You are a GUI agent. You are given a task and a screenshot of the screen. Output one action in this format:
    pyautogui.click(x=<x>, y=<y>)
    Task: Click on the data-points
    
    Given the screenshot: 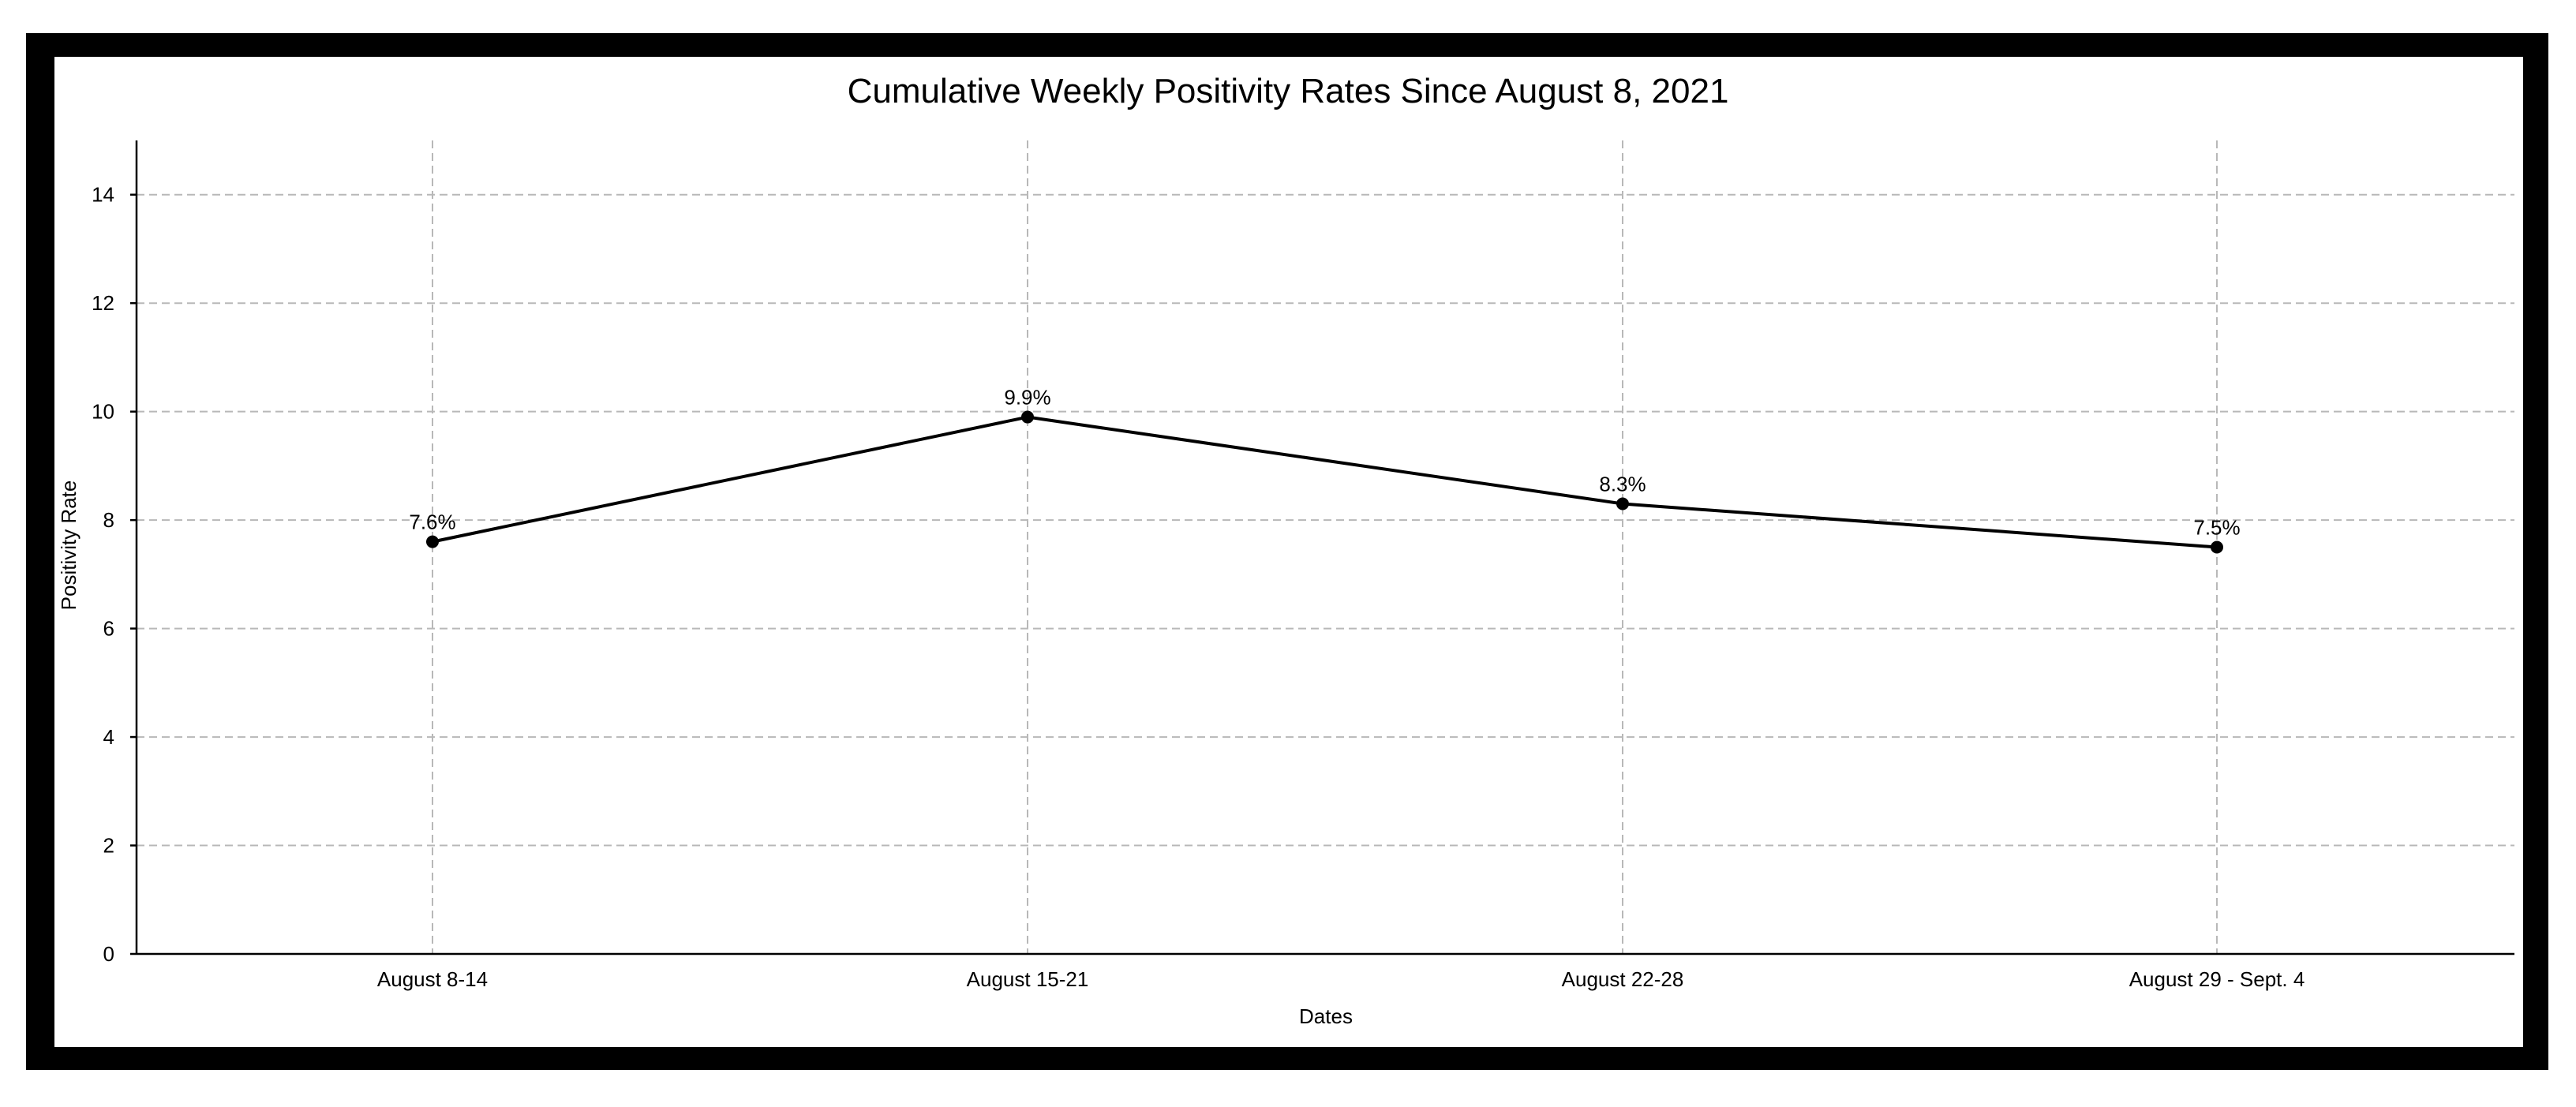 What is the action you would take?
    pyautogui.click(x=1324, y=482)
    